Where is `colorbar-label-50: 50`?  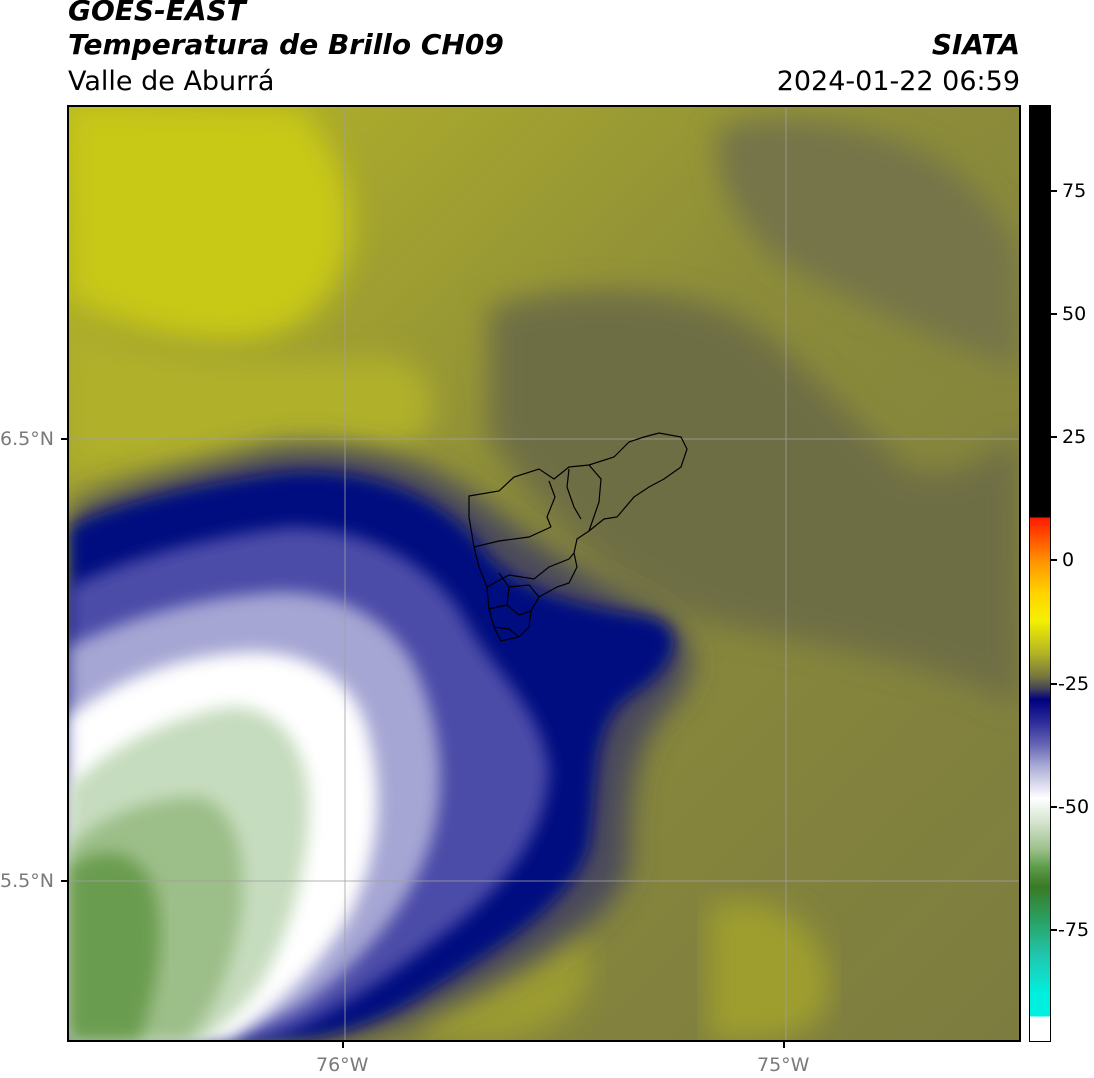 colorbar-label-50: 50 is located at coordinates (1074, 314).